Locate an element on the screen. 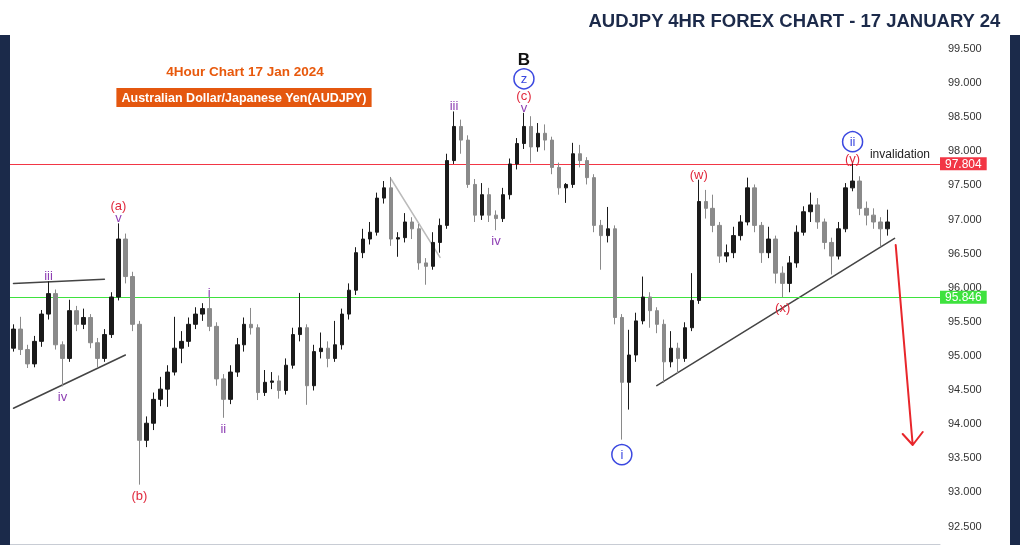 This screenshot has height=545, width=1020. y-tick-label: 99.500 is located at coordinates (965, 48).